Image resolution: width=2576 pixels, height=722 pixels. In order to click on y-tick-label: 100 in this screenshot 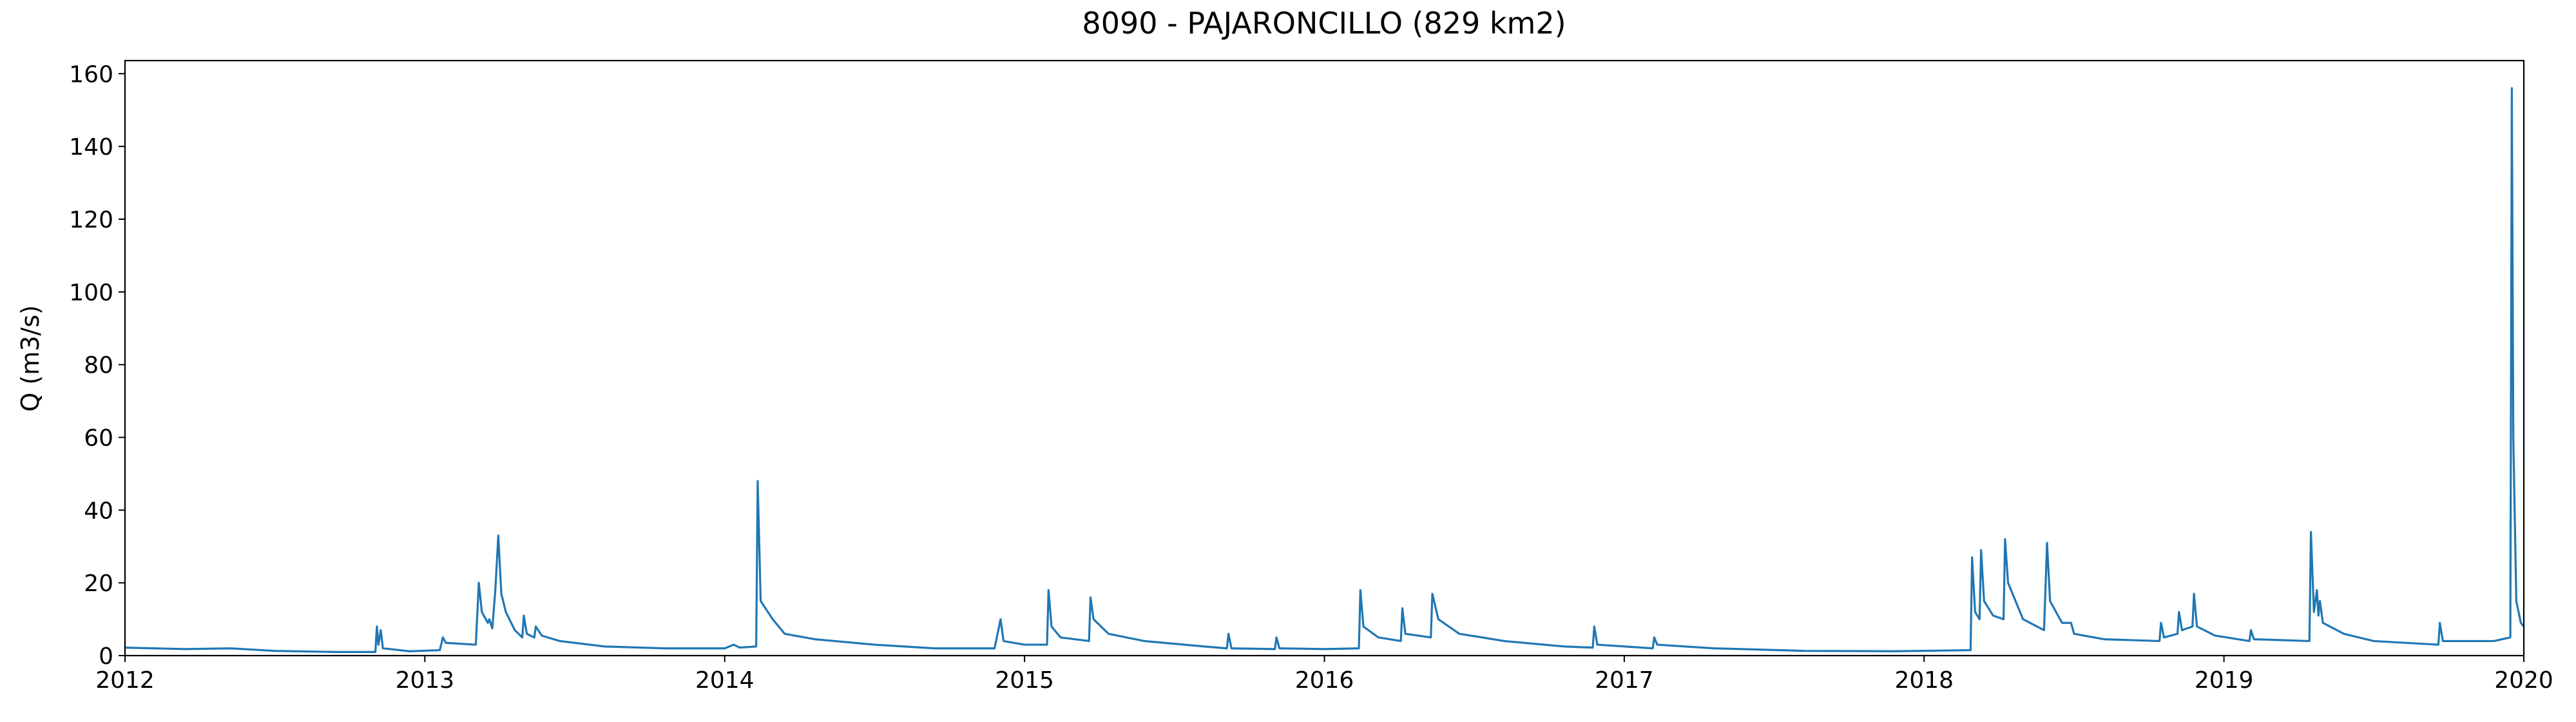, I will do `click(91, 293)`.